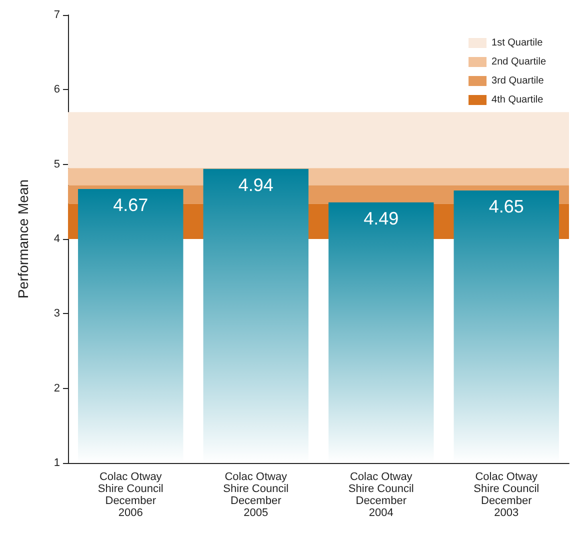  What do you see at coordinates (507, 495) in the screenshot?
I see `x-tick-label: Colac Otway Shire Council December 2003` at bounding box center [507, 495].